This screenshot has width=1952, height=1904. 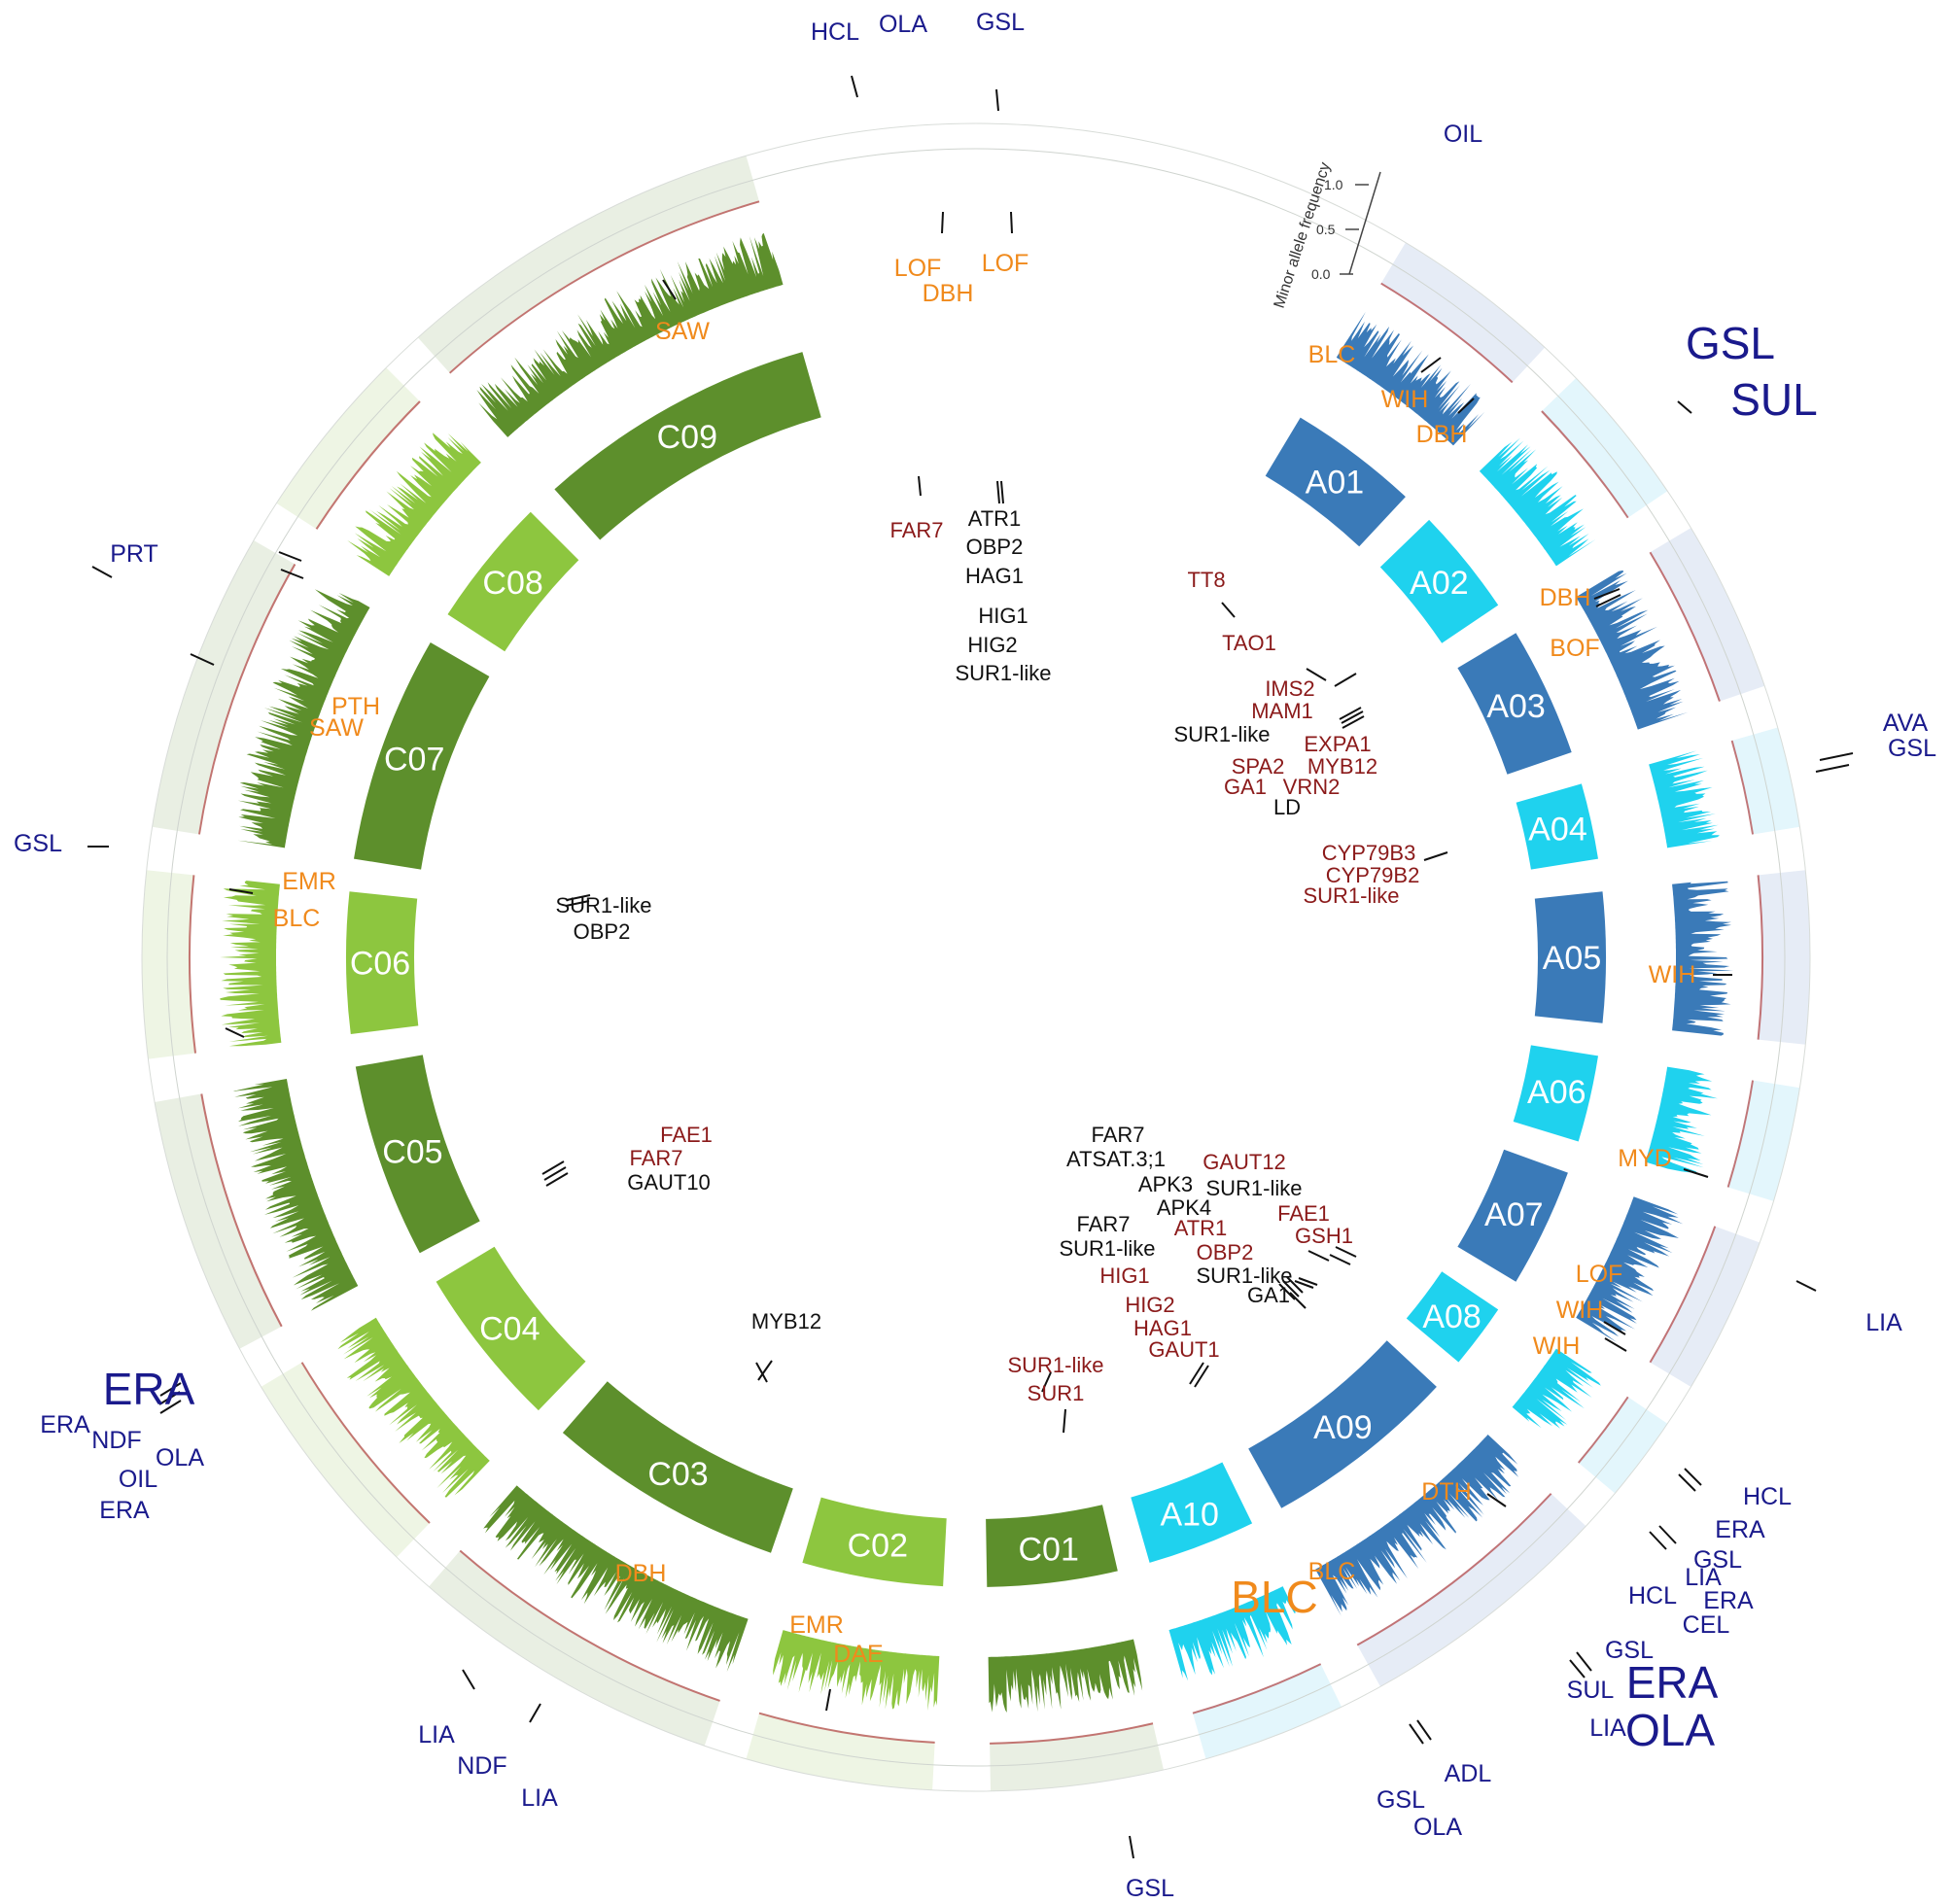 I want to click on chromosome-label-C04: C04, so click(x=510, y=1329).